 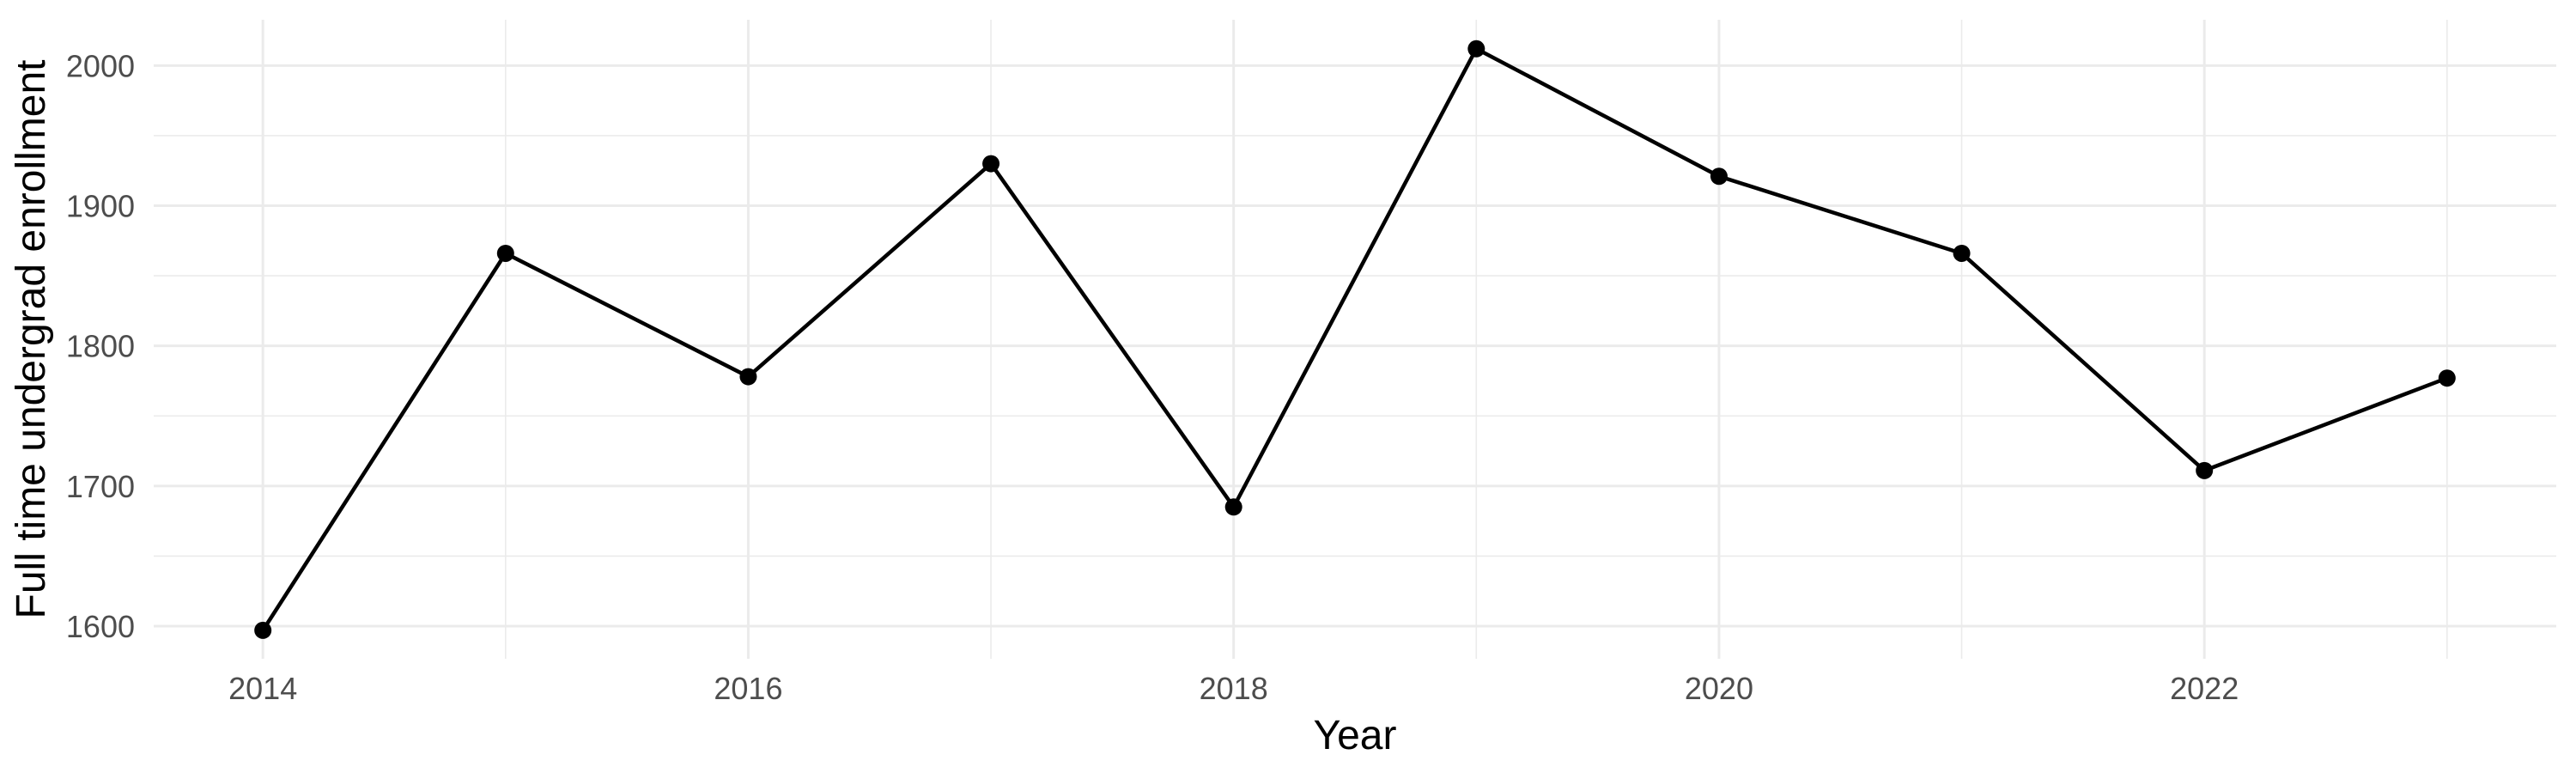 I want to click on x-tick-label: 2022, so click(x=2204, y=688).